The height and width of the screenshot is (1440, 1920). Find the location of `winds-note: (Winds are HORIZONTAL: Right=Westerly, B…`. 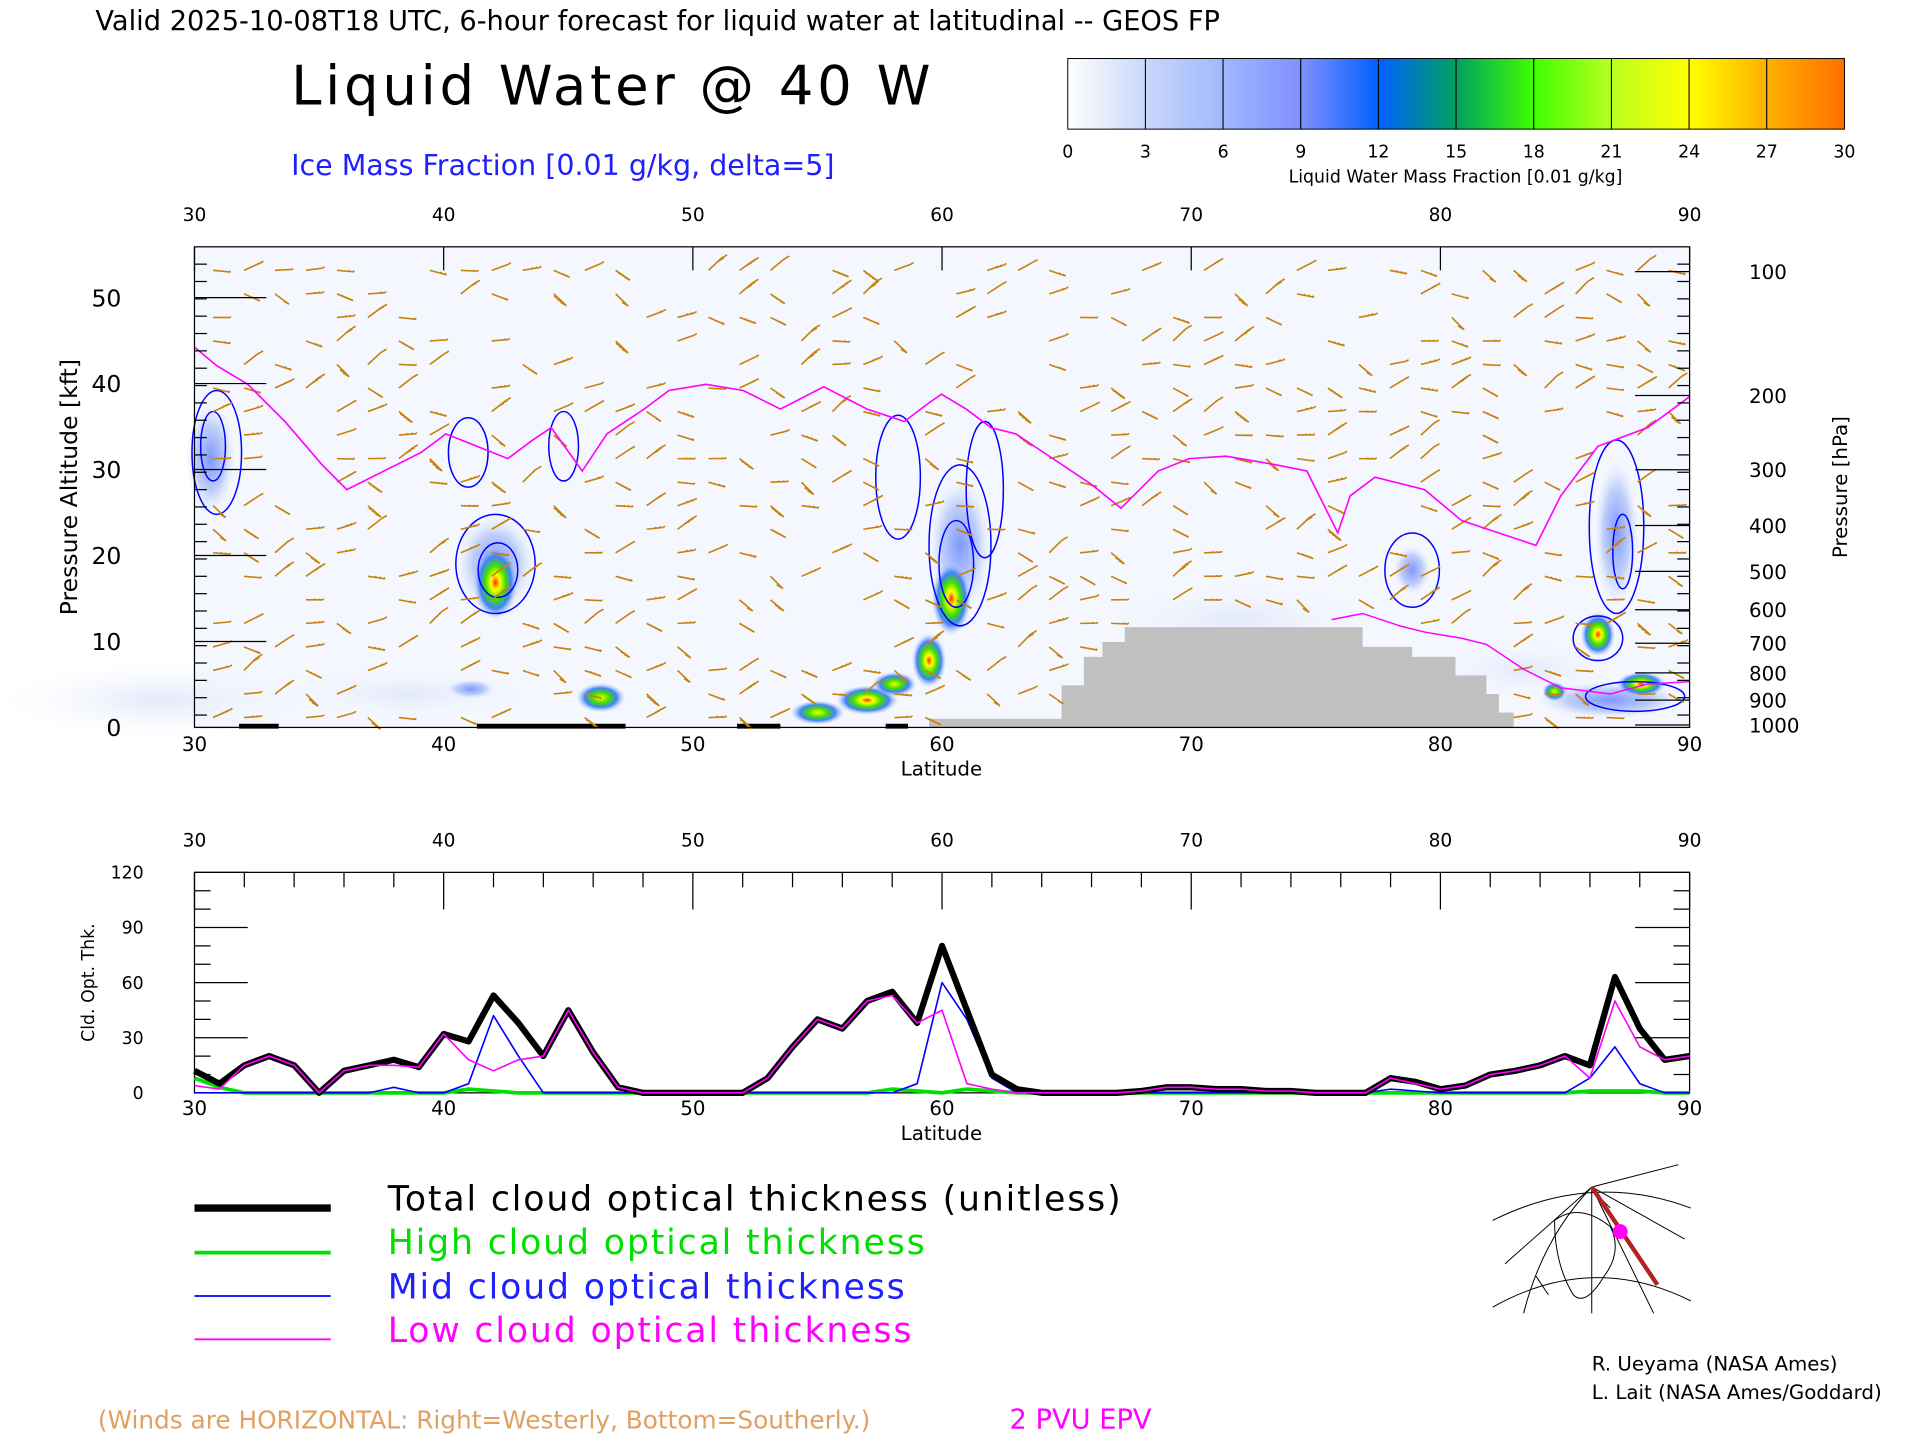

winds-note: (Winds are HORIZONTAL: Right=Westerly, B… is located at coordinates (484, 1420).